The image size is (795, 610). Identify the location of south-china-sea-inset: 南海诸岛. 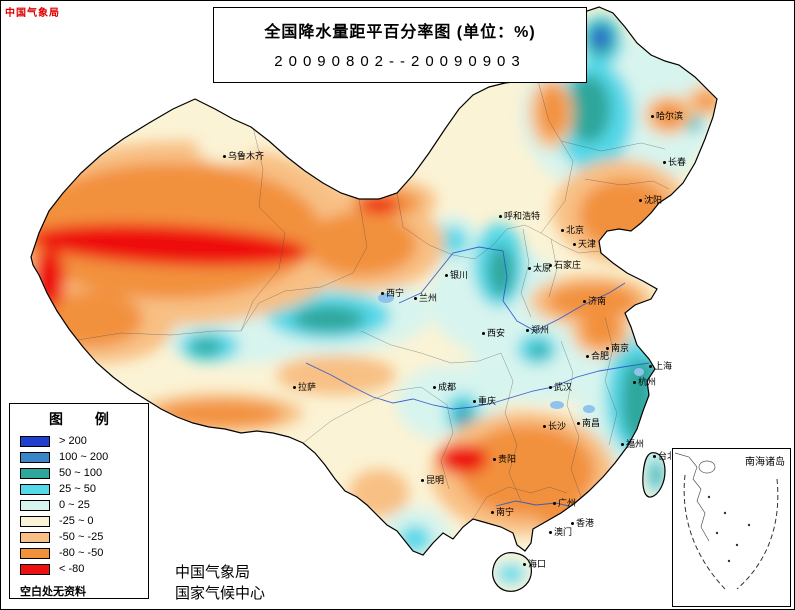
(731, 527).